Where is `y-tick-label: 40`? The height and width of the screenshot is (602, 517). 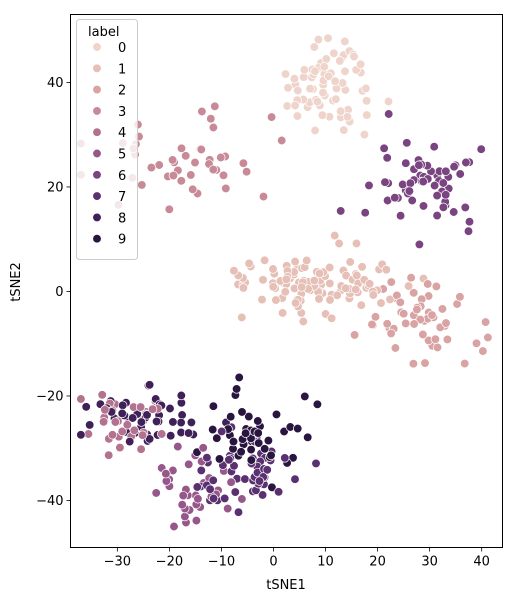
y-tick-label: 40 is located at coordinates (55, 83).